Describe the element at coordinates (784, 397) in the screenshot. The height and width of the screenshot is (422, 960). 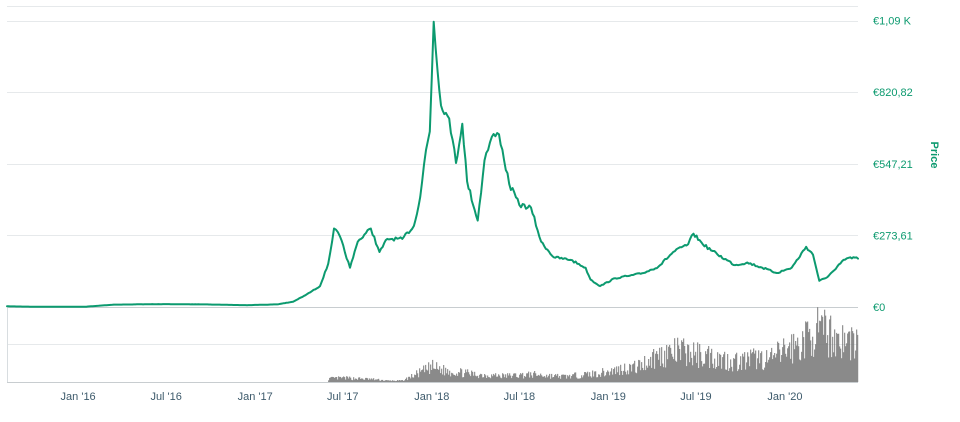
I see `x-tick-label: Jan '20` at that location.